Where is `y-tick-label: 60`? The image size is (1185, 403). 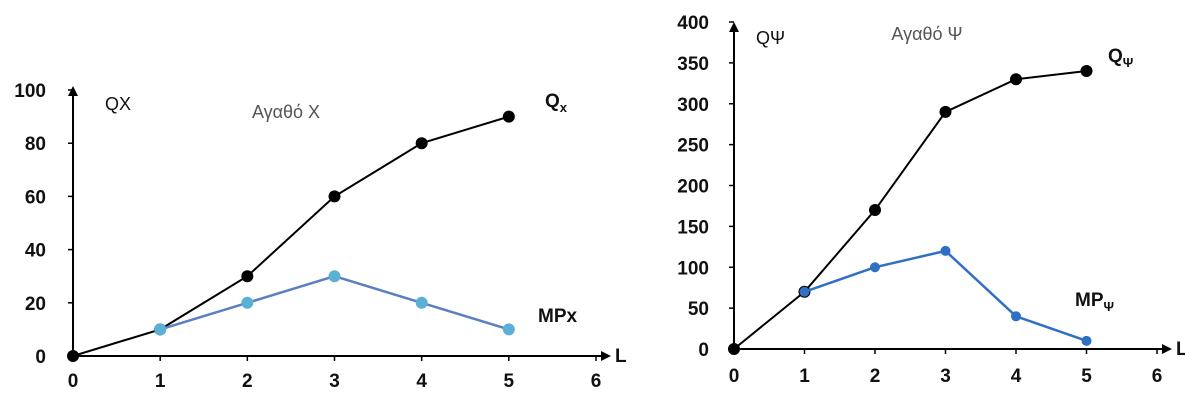 y-tick-label: 60 is located at coordinates (35, 197).